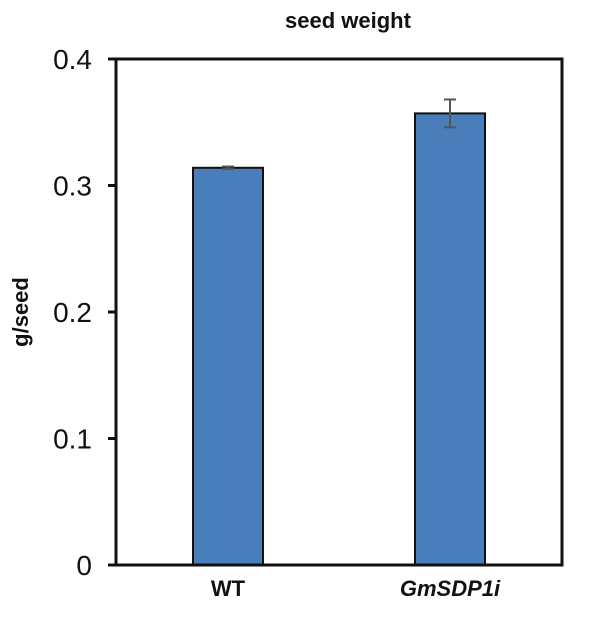 The height and width of the screenshot is (618, 600). Describe the element at coordinates (228, 366) in the screenshot. I see `bar-WT` at that location.